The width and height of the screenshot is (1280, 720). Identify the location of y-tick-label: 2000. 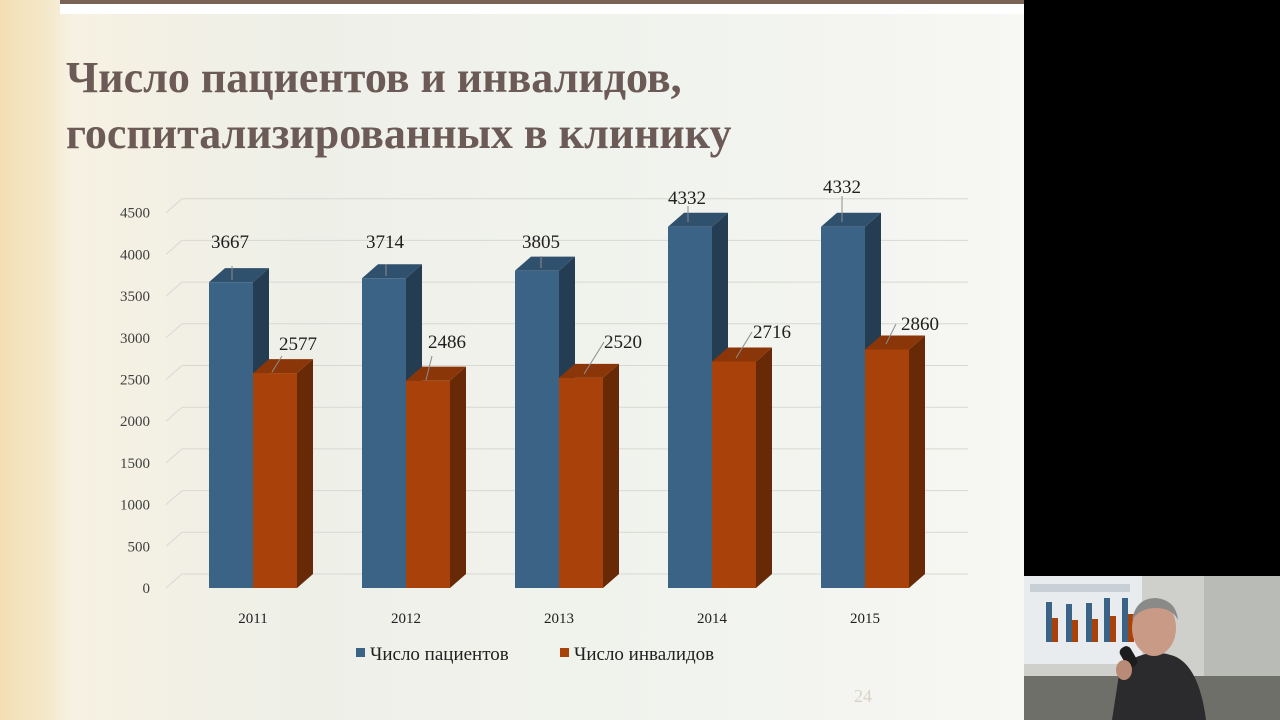
(135, 422).